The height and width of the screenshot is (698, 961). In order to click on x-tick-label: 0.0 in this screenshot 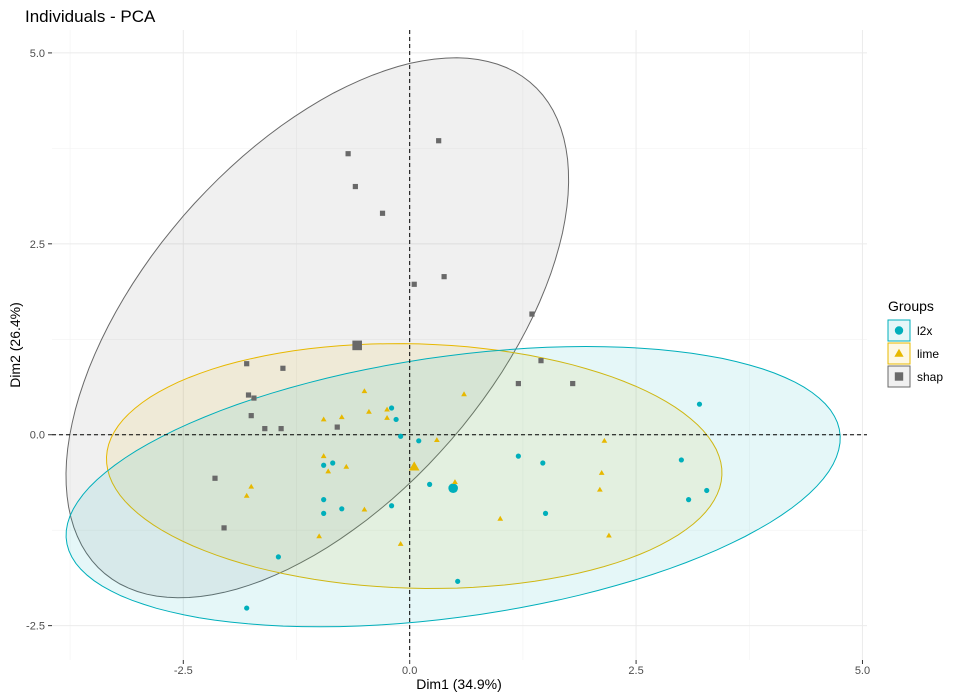, I will do `click(409, 671)`.